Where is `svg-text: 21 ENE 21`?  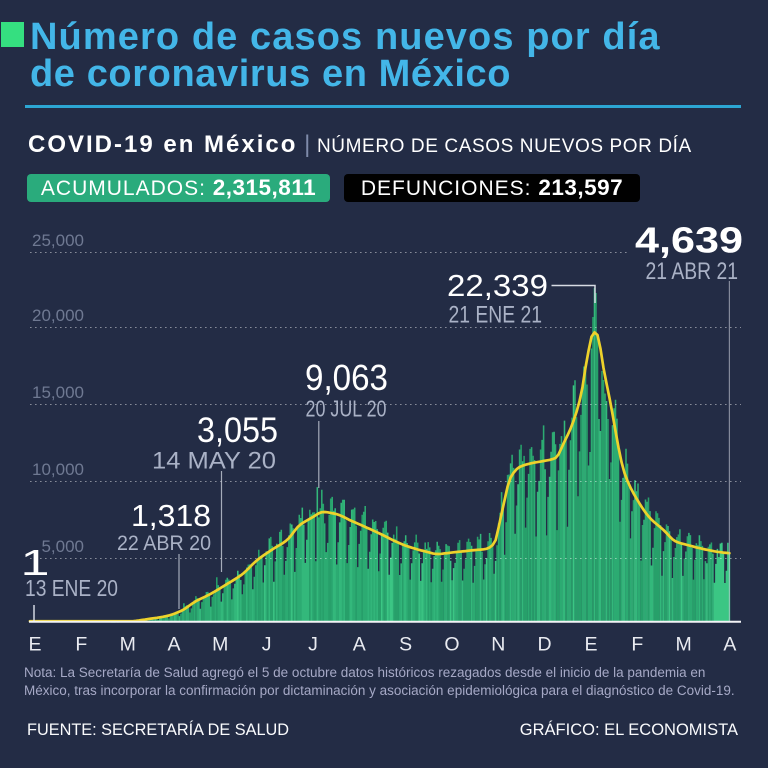 svg-text: 21 ENE 21 is located at coordinates (496, 315).